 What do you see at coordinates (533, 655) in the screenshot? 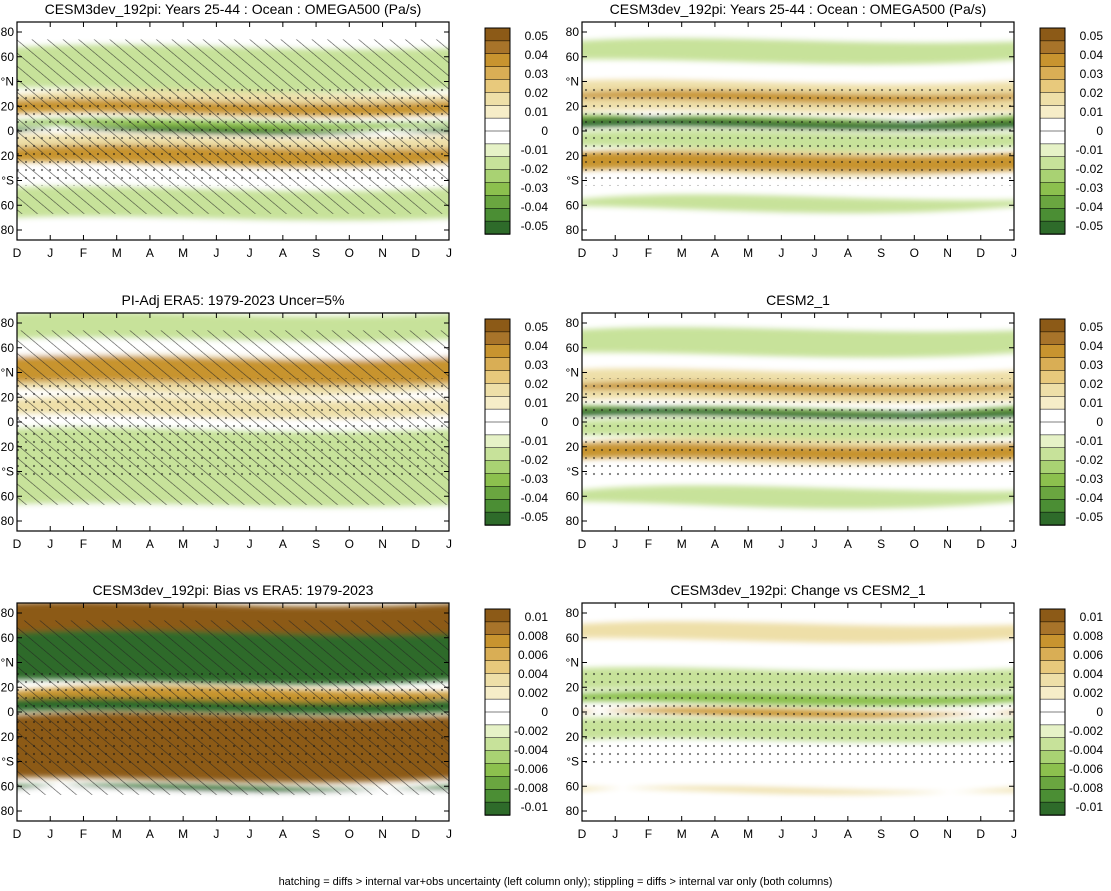
I see `colorbar-label: 0.006` at bounding box center [533, 655].